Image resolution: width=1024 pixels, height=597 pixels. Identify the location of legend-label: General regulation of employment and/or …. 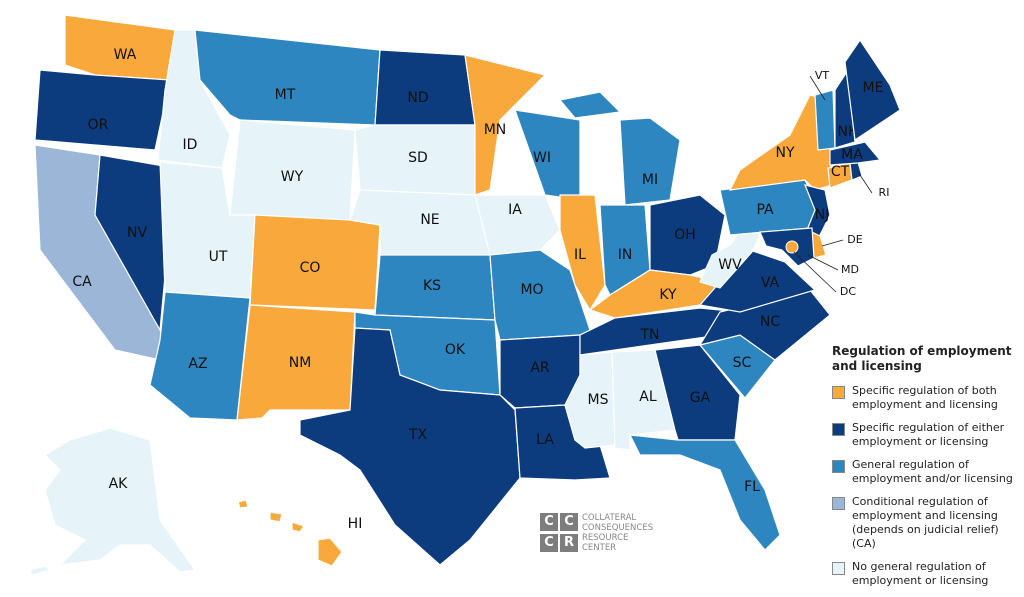
(932, 471).